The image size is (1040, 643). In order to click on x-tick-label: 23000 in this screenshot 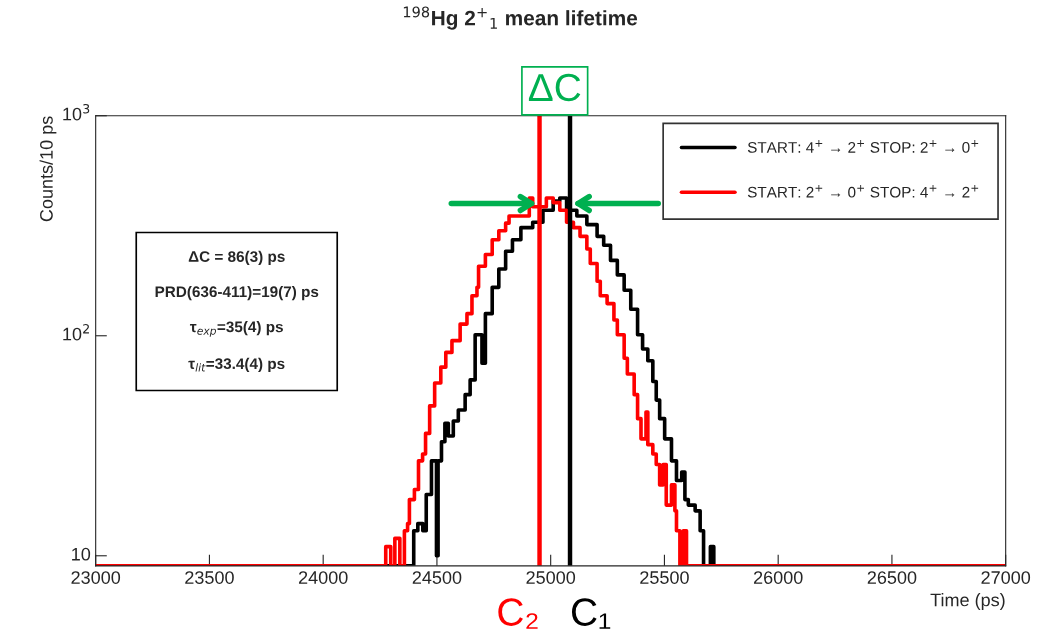, I will do `click(96, 577)`.